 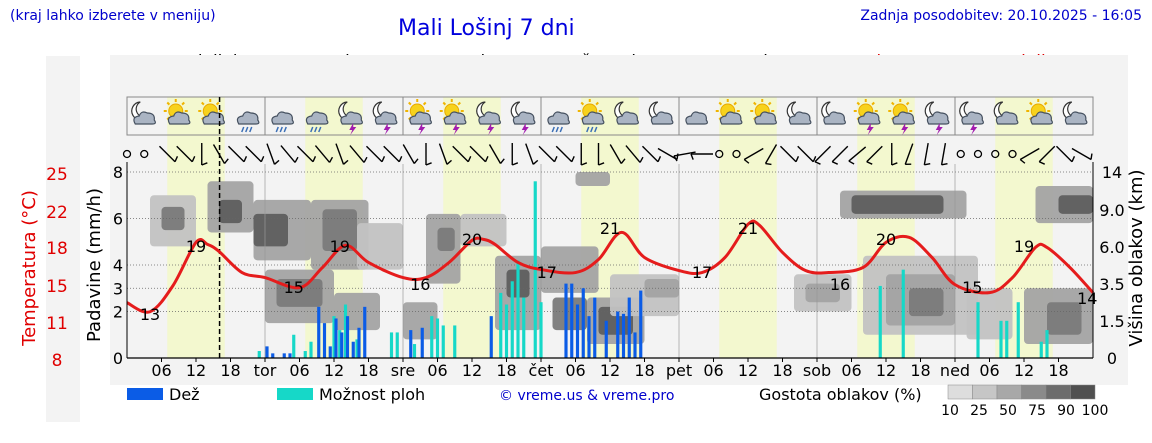 What do you see at coordinates (317, 122) in the screenshot?
I see `cloud-rain-icon` at bounding box center [317, 122].